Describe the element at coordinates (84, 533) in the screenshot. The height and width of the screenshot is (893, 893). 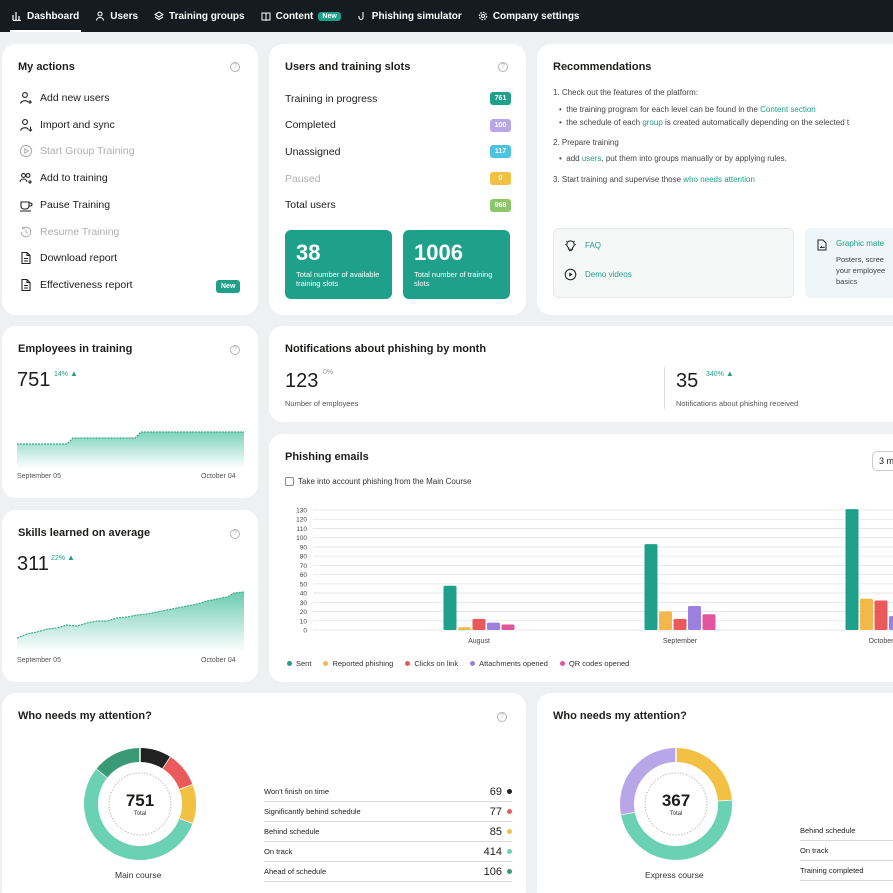
I see `skills-title: Skills learned on average` at that location.